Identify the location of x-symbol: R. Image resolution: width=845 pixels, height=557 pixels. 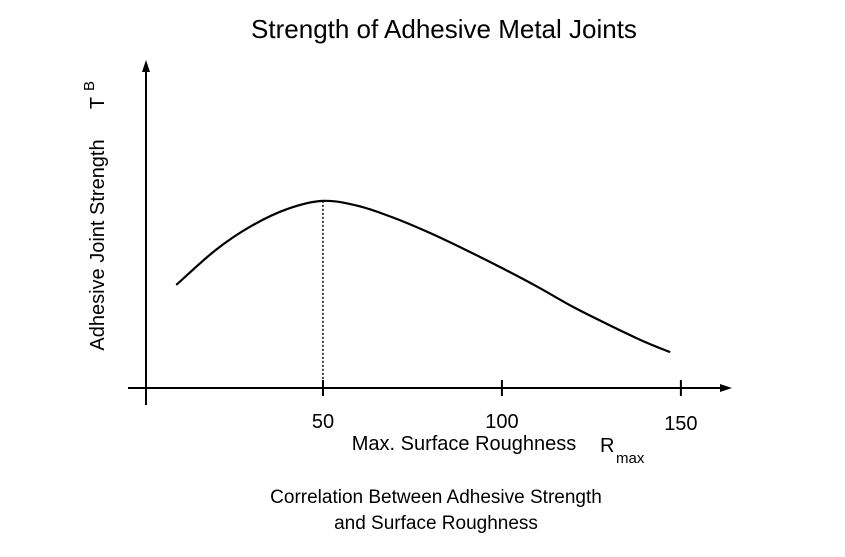
(607, 446).